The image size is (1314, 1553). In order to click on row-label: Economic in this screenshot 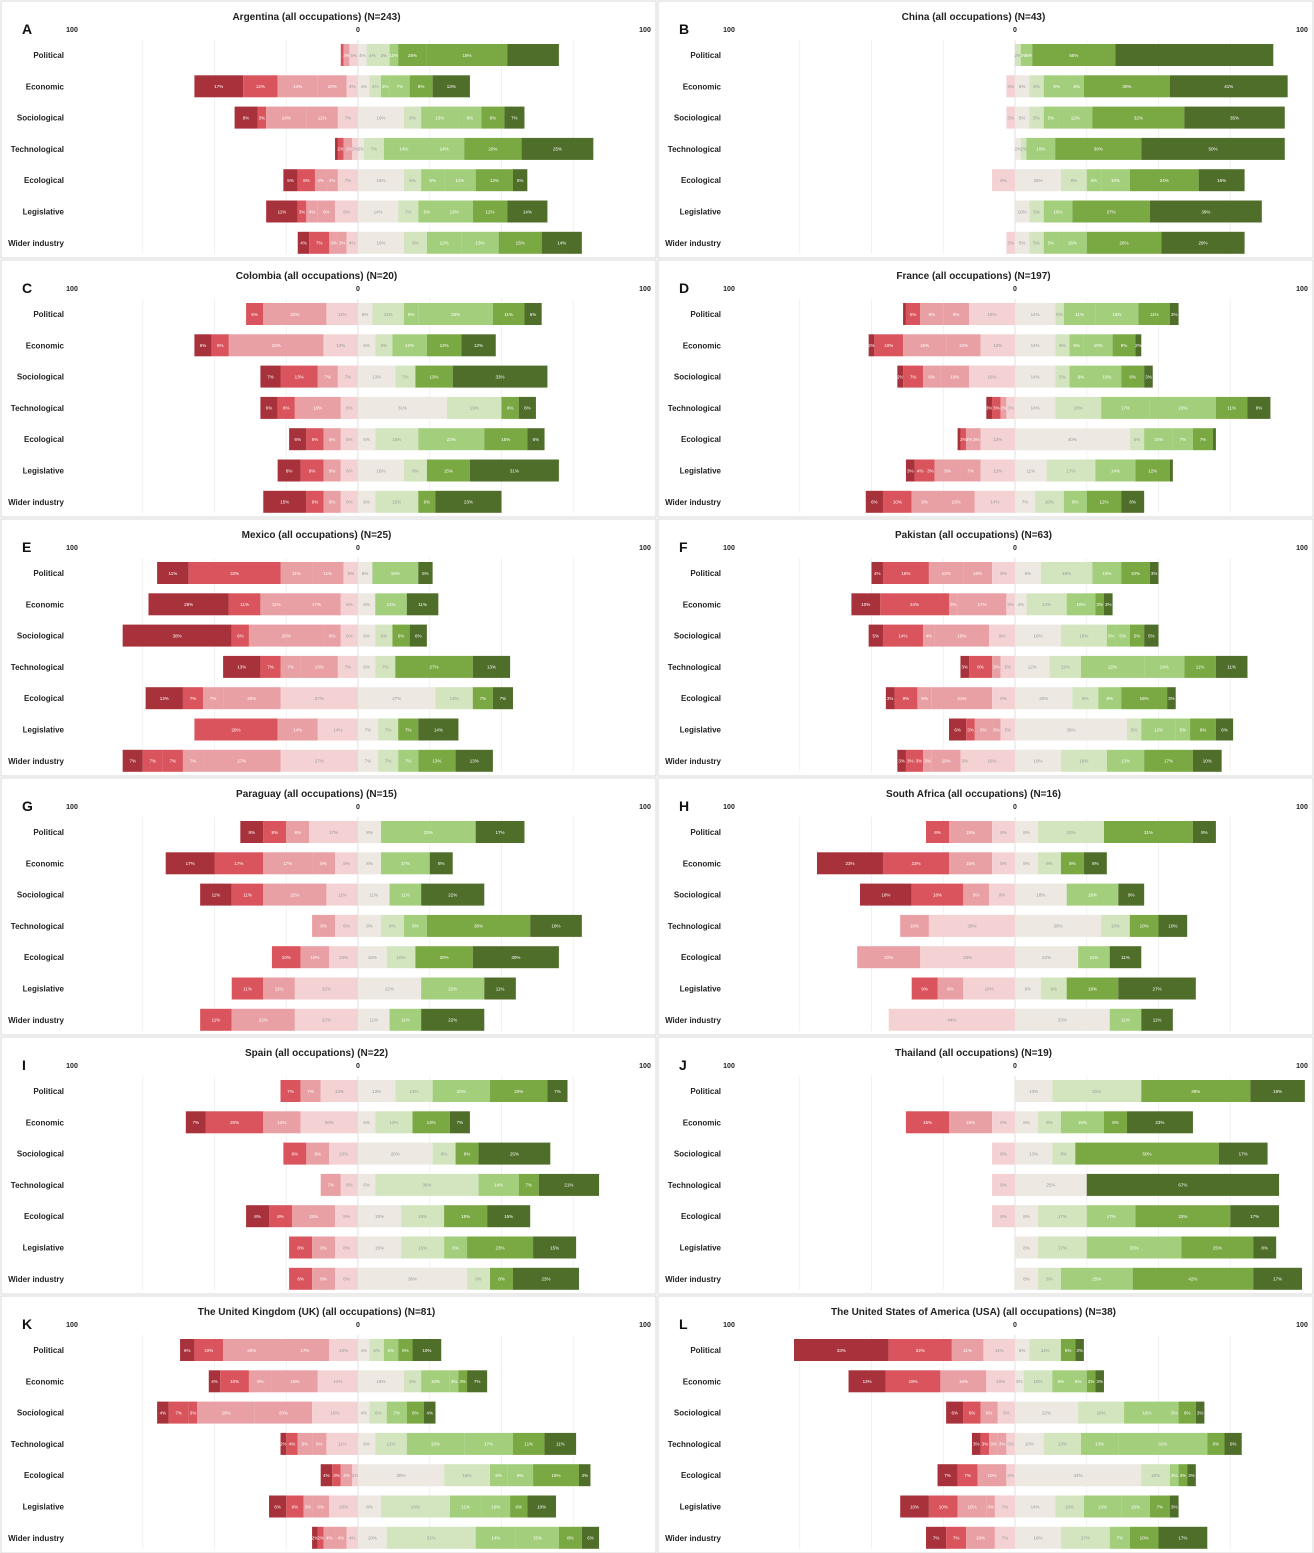, I will do `click(702, 1381)`.